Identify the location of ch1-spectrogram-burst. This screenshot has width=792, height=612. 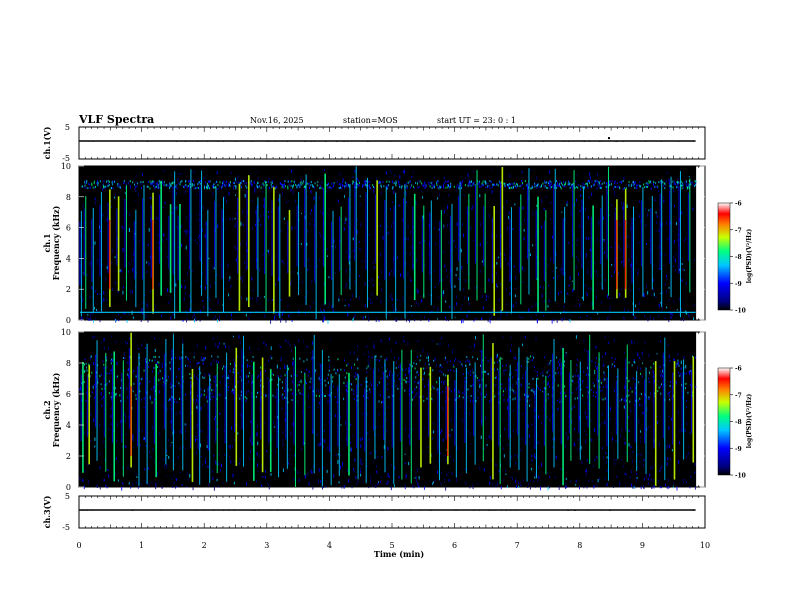
(299, 244).